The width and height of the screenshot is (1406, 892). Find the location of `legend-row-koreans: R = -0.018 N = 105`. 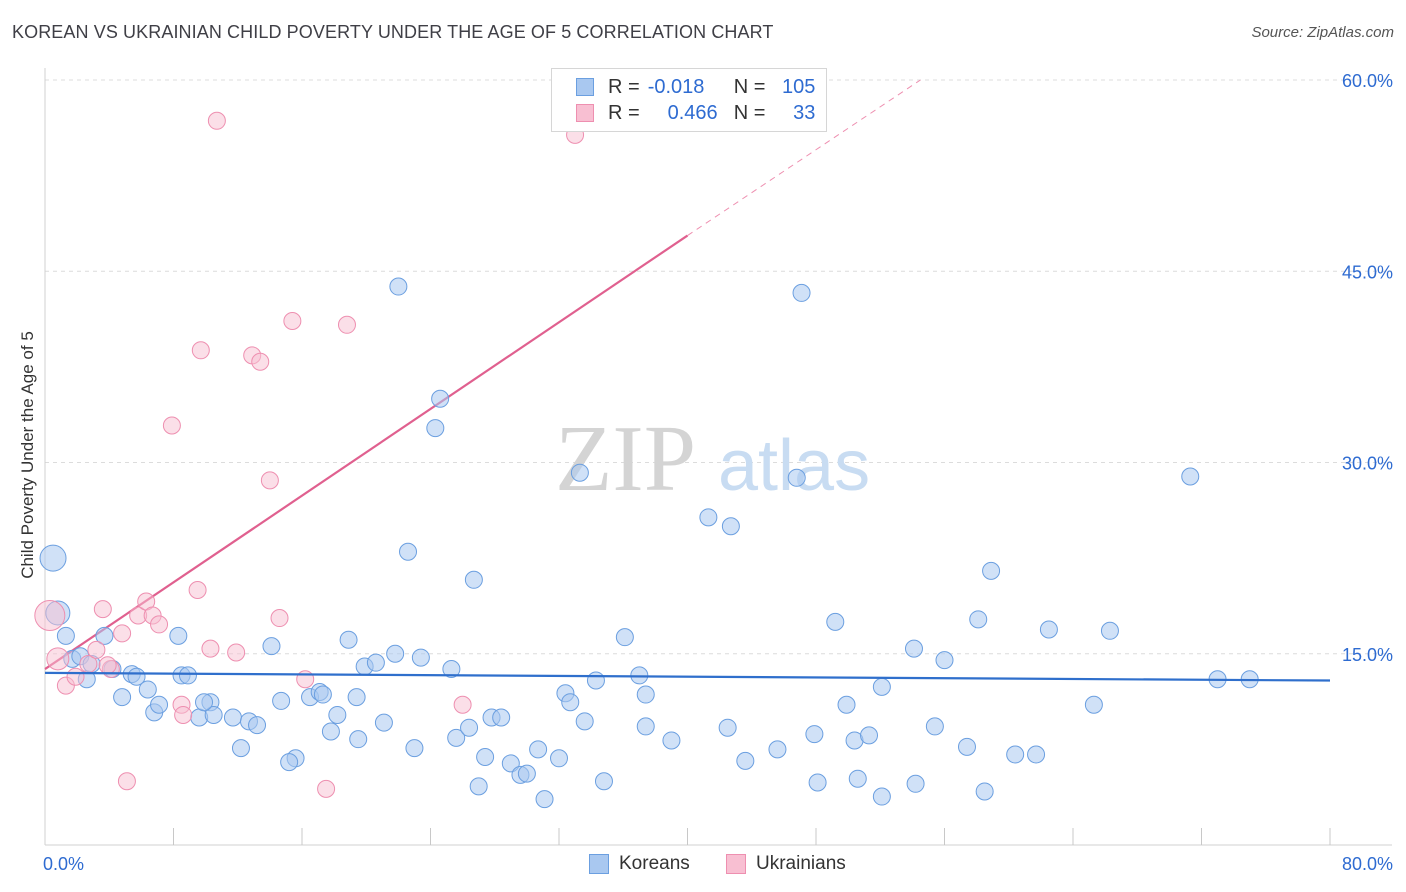

legend-row-koreans: R = -0.018 N = 105 is located at coordinates (695, 87).